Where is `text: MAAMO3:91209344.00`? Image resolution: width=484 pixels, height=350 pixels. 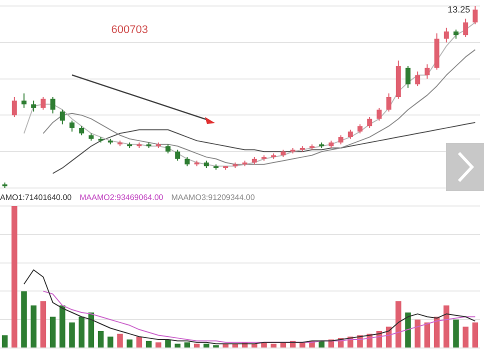 text: MAAMO3:91209344.00 is located at coordinates (213, 197).